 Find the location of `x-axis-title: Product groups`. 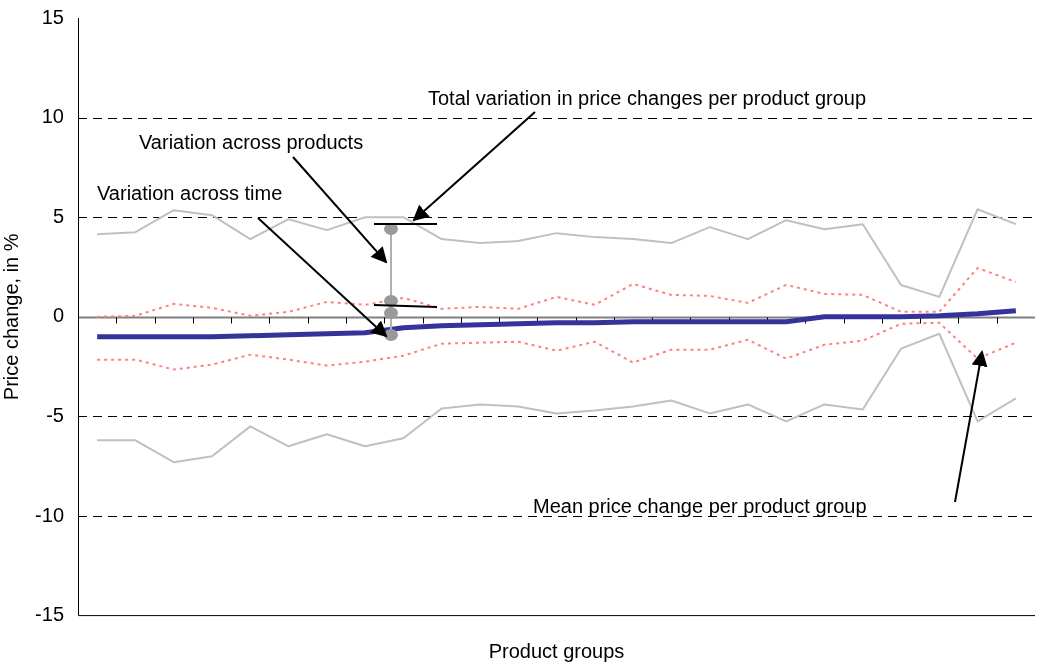

x-axis-title: Product groups is located at coordinates (556, 650).